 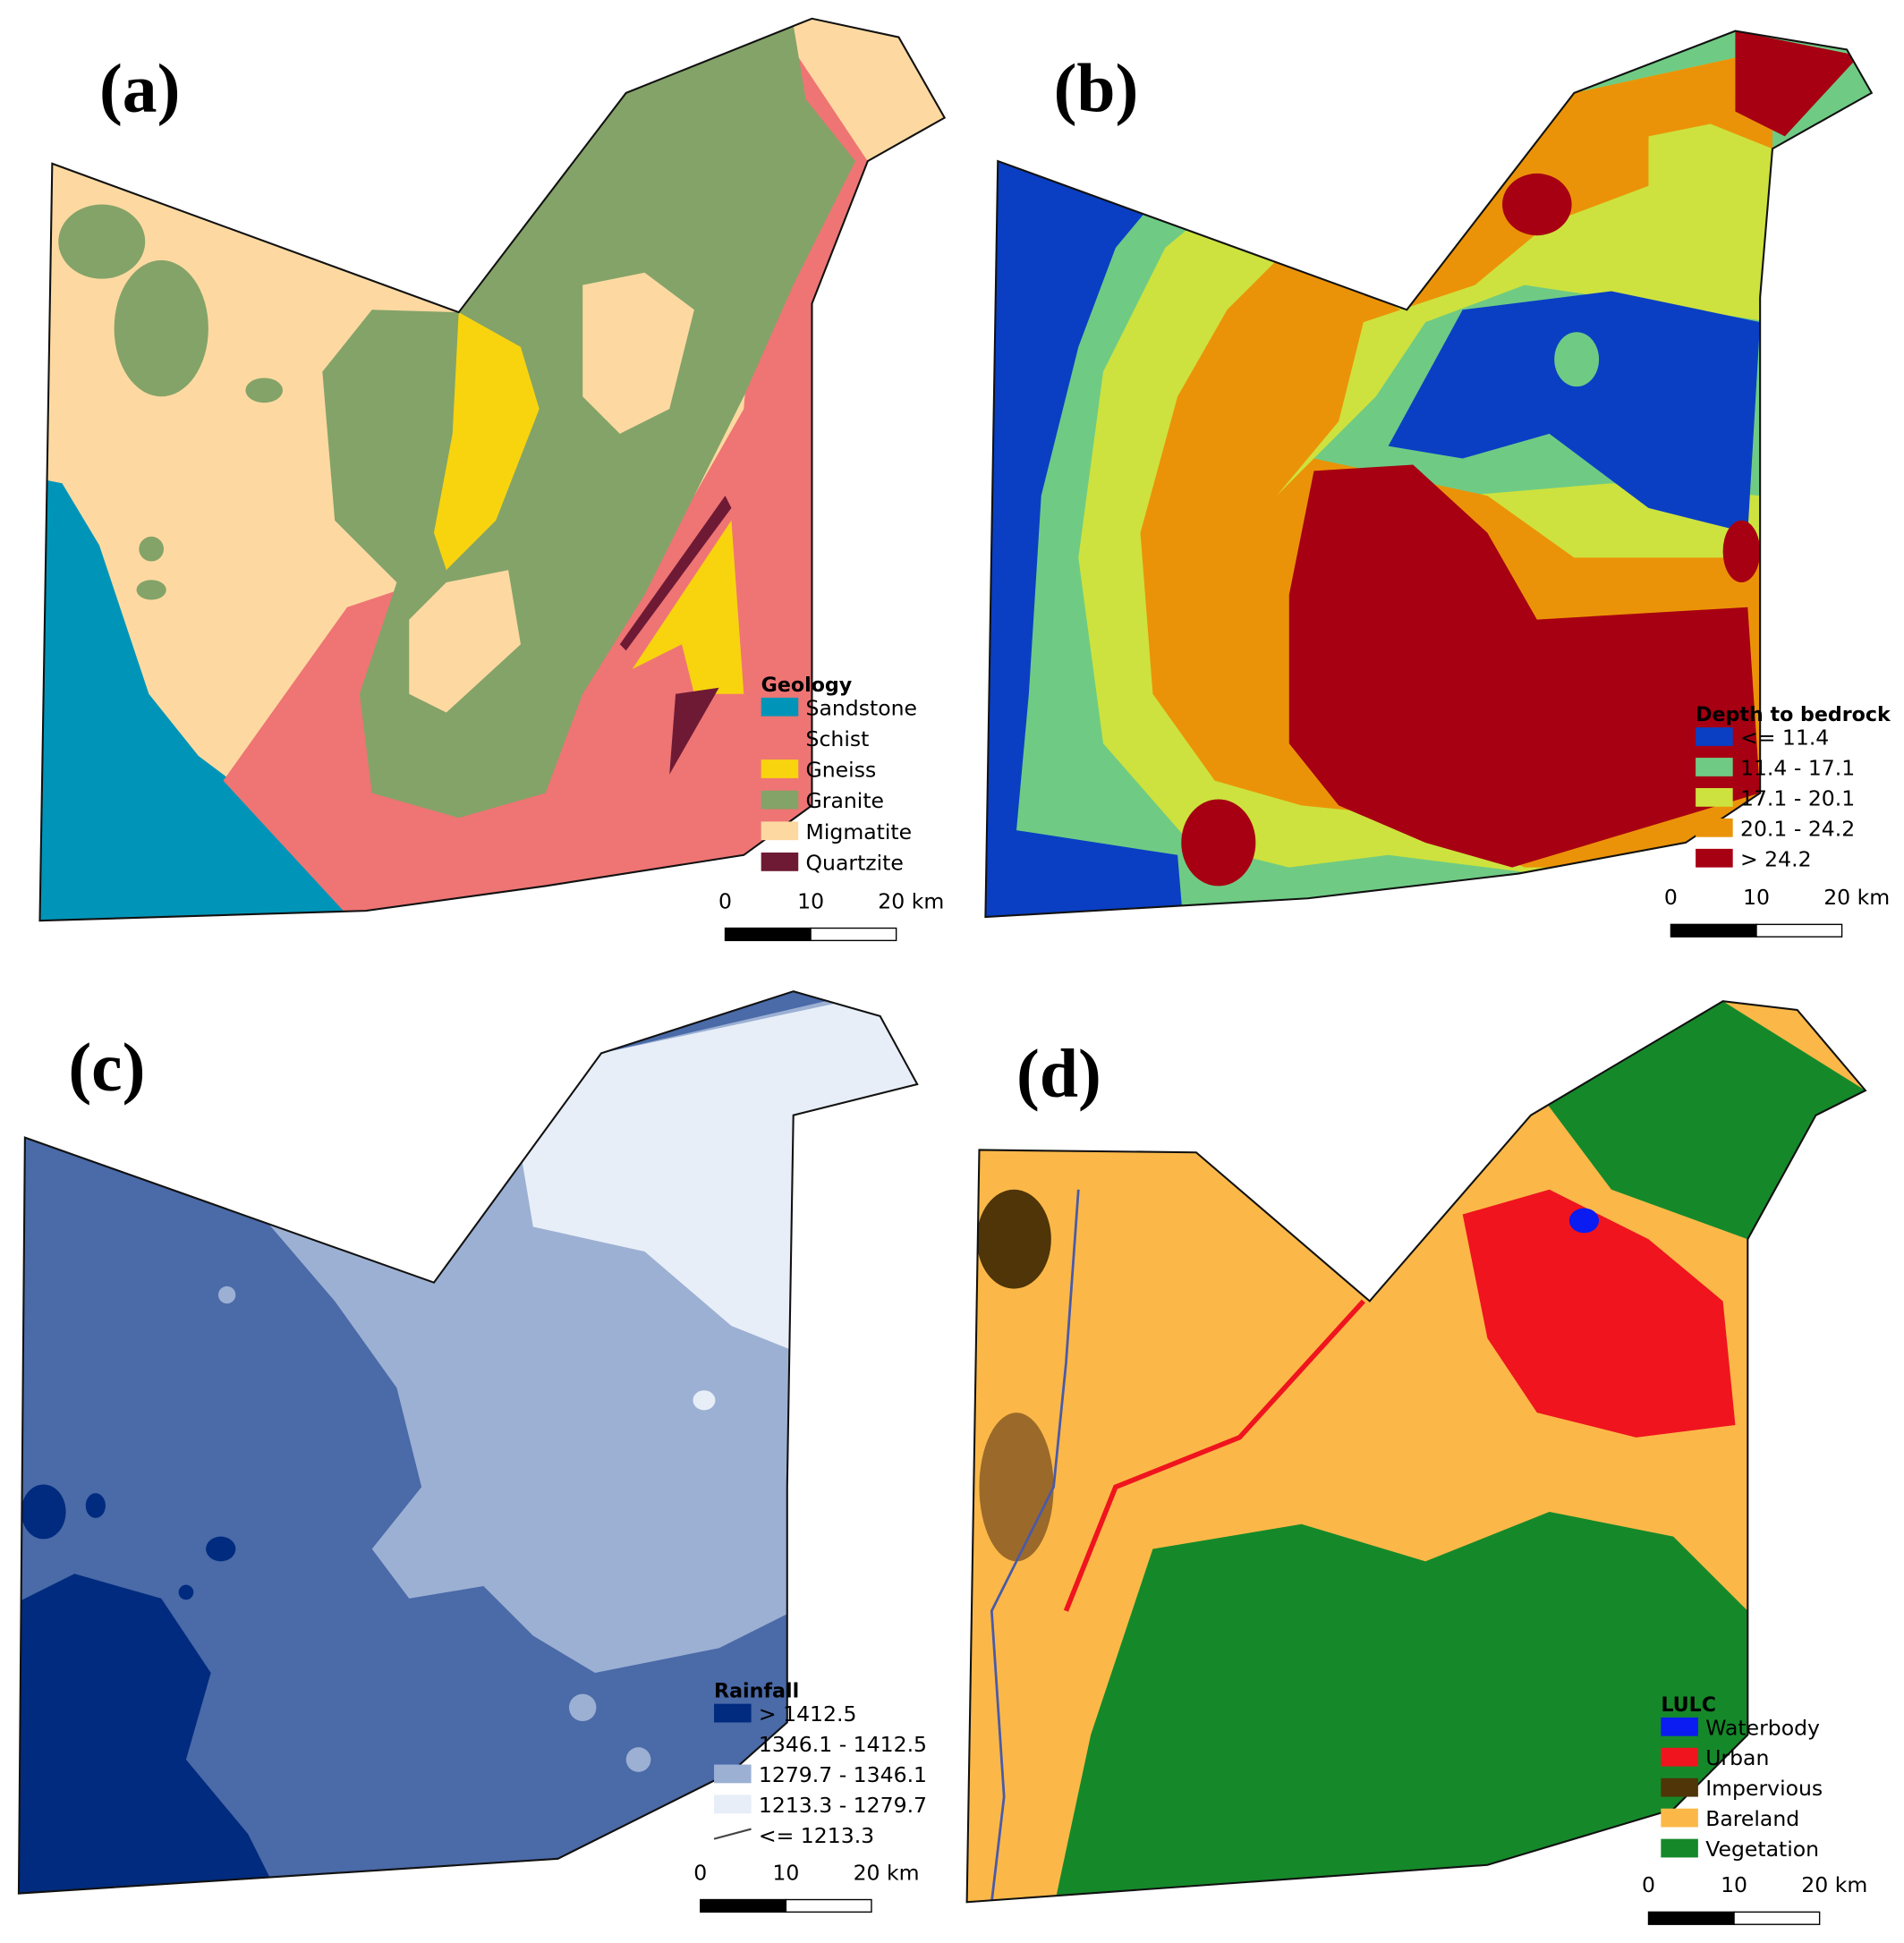 I want to click on legend-label: Bareland, so click(x=1752, y=1818).